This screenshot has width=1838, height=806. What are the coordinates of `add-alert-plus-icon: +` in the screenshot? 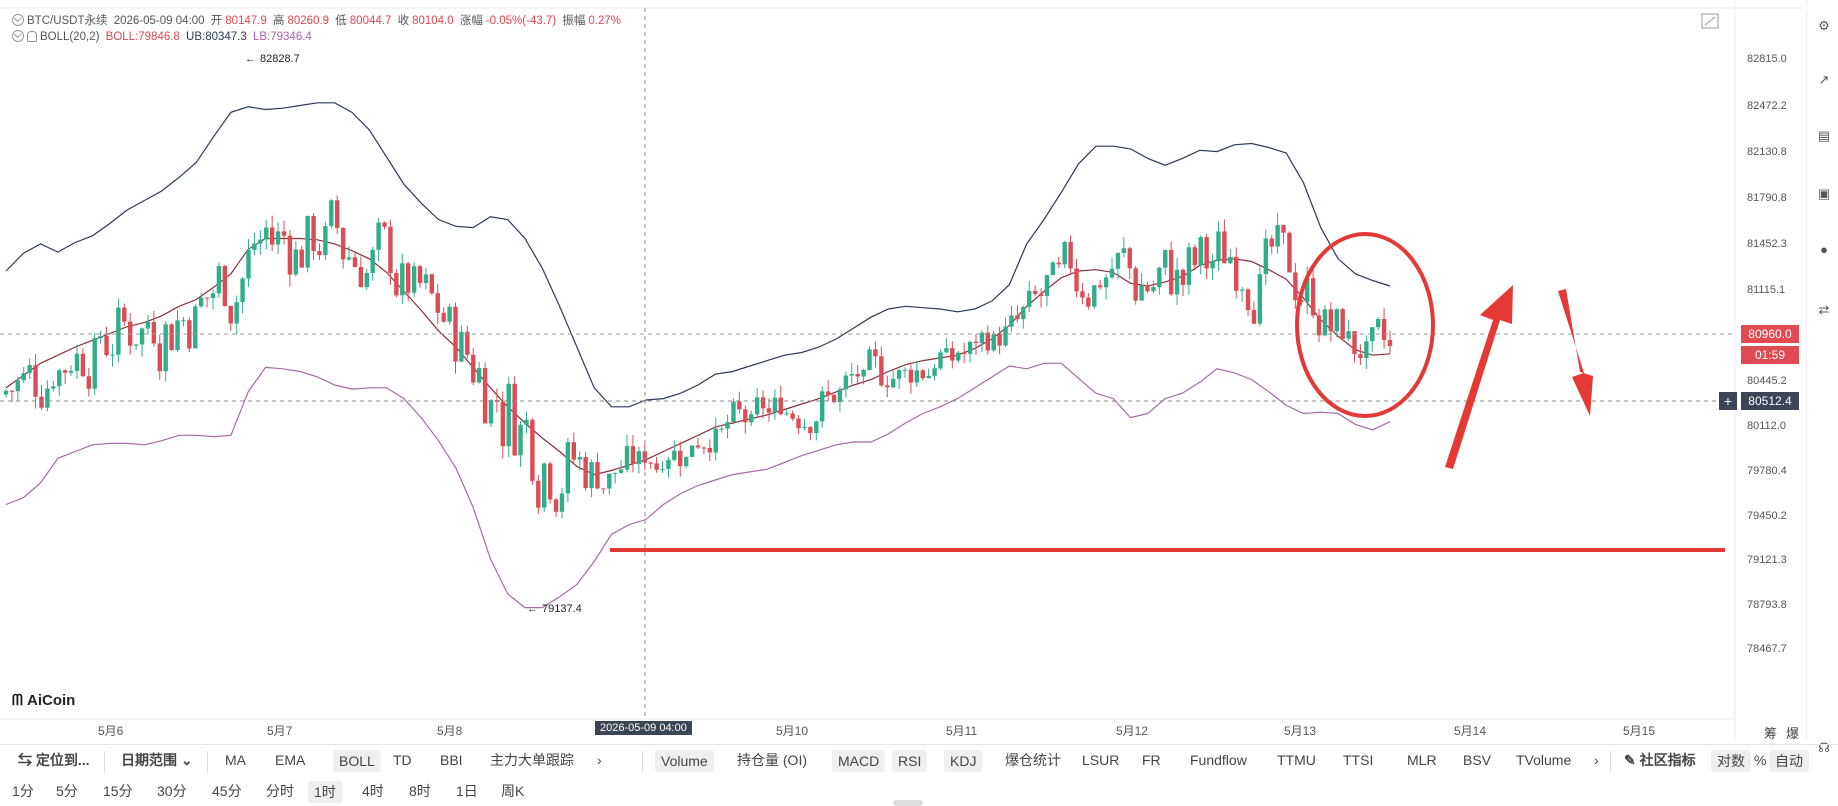 It's located at (1728, 401).